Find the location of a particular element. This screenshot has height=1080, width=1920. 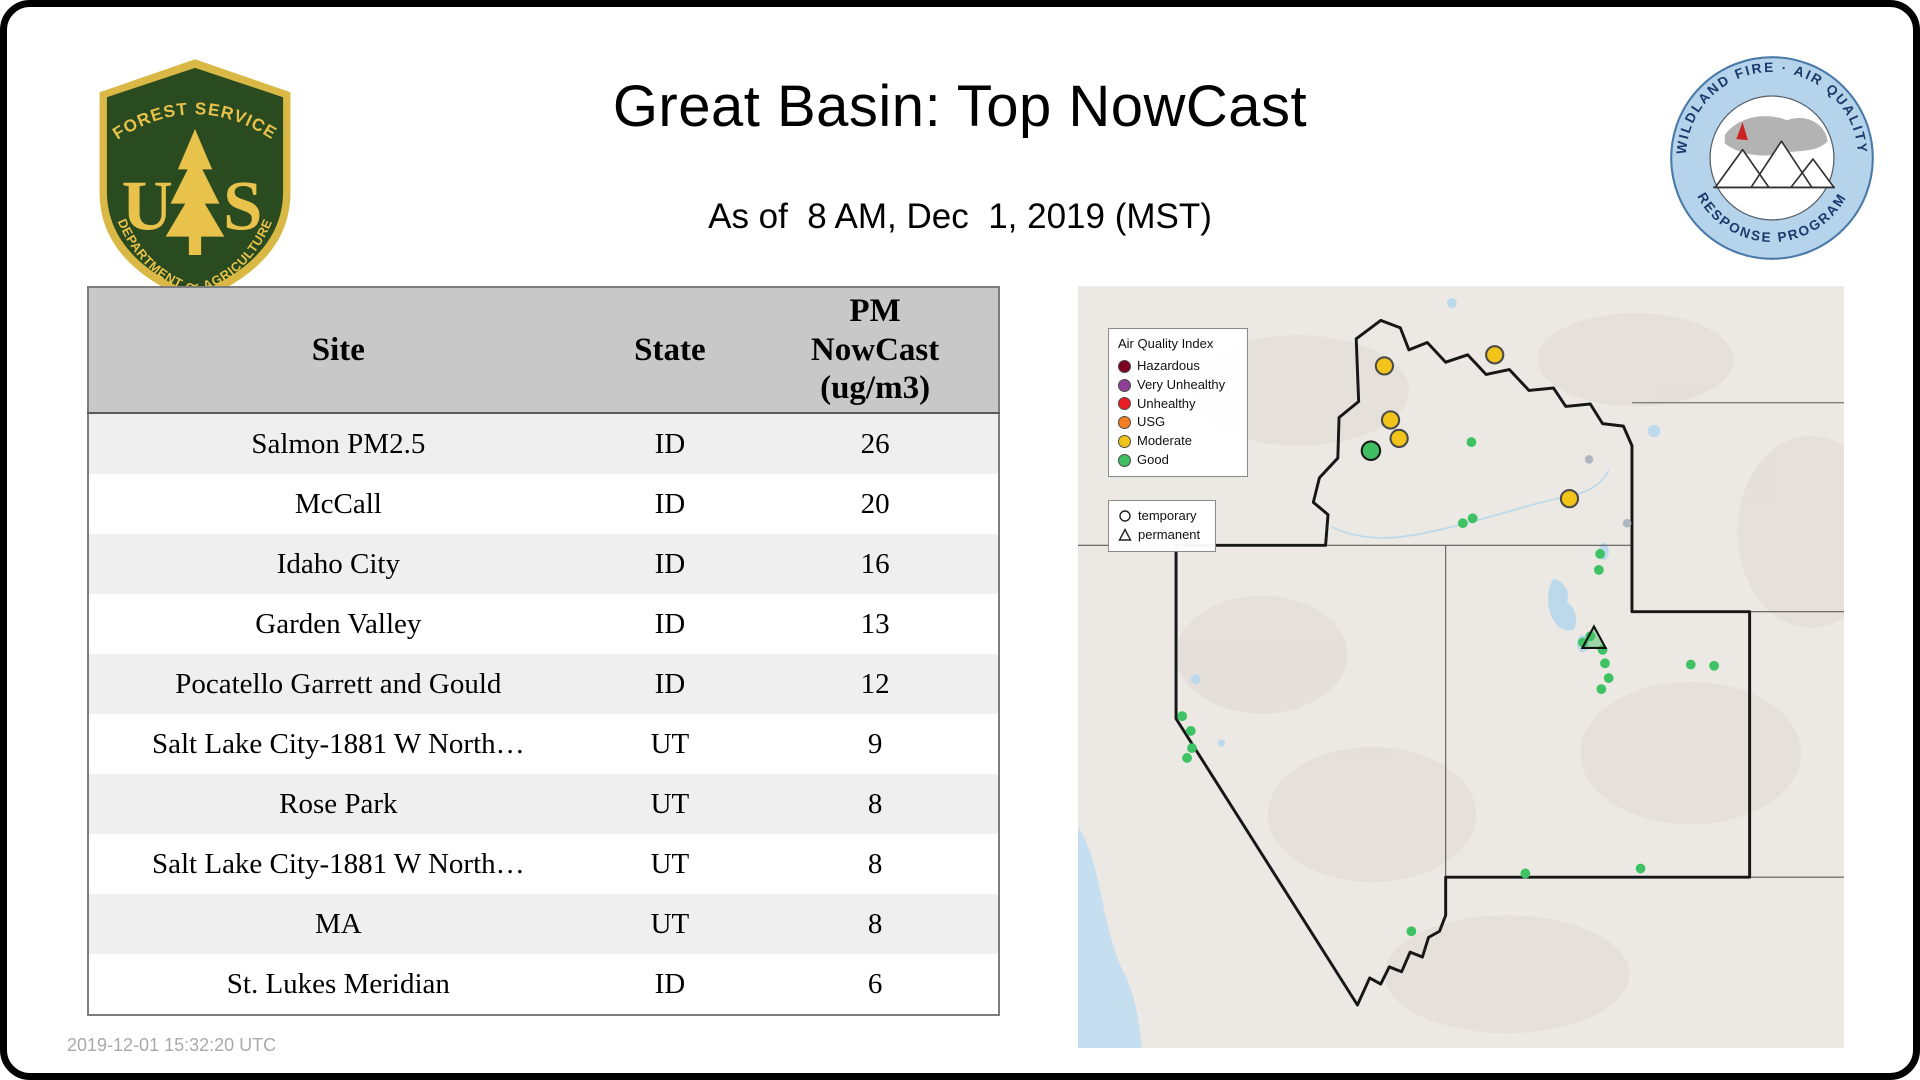

pacific-ocean is located at coordinates (1110, 937).